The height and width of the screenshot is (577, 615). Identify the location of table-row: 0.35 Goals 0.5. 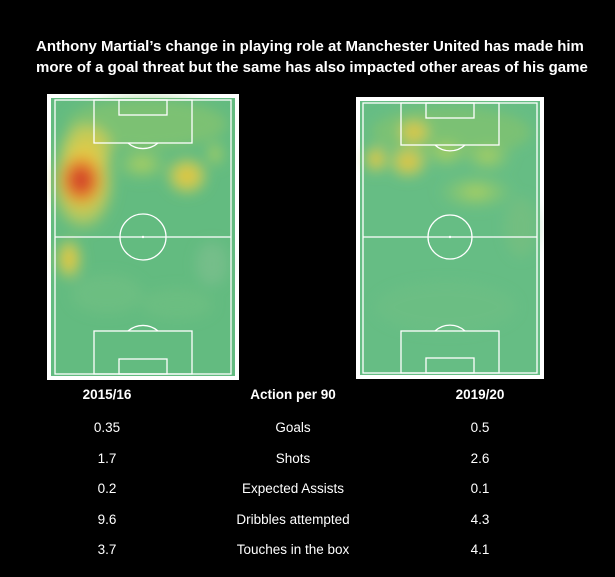
(307, 430).